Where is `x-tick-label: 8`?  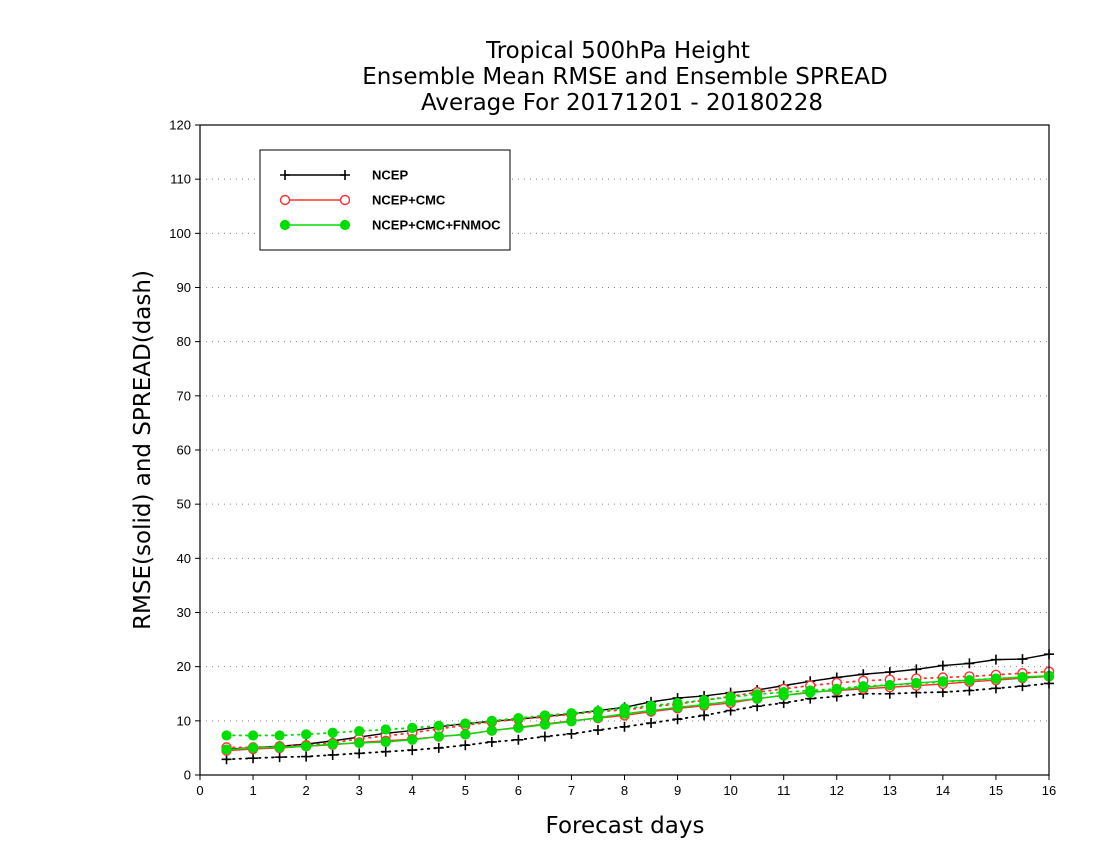
x-tick-label: 8 is located at coordinates (624, 790).